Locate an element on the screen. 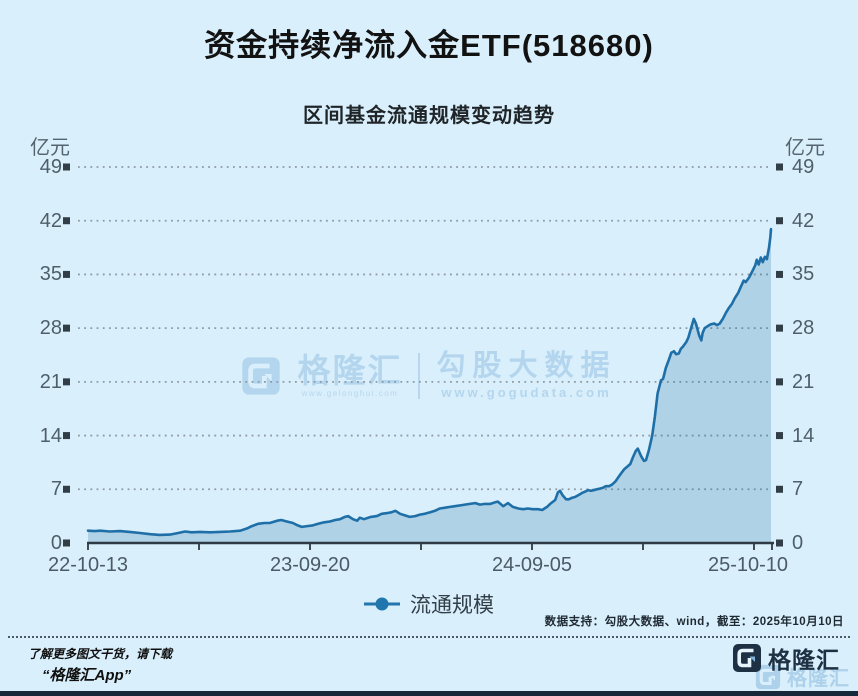 This screenshot has height=696, width=858. y-tick-label-left-7: 7 is located at coordinates (56, 489).